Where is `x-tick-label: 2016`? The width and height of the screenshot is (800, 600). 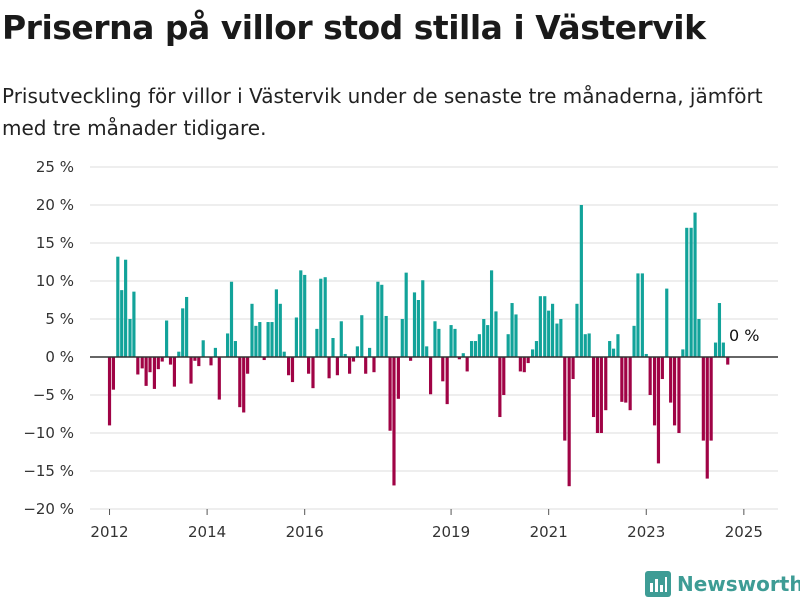
x-tick-label: 2016 is located at coordinates (305, 532).